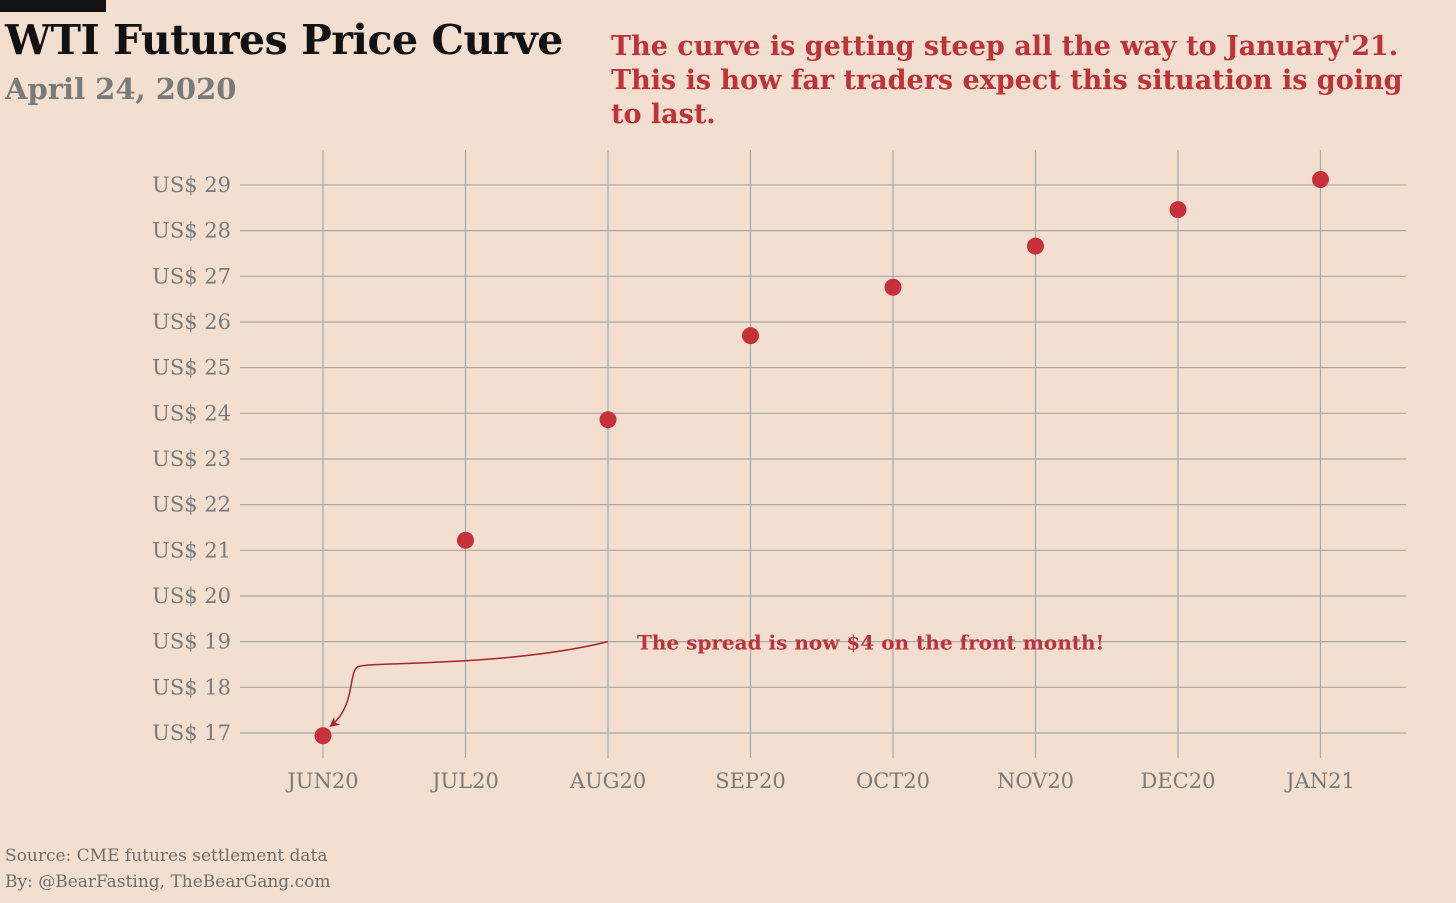 This screenshot has height=903, width=1456. What do you see at coordinates (191, 368) in the screenshot?
I see `y-tick-label: US$ 25` at bounding box center [191, 368].